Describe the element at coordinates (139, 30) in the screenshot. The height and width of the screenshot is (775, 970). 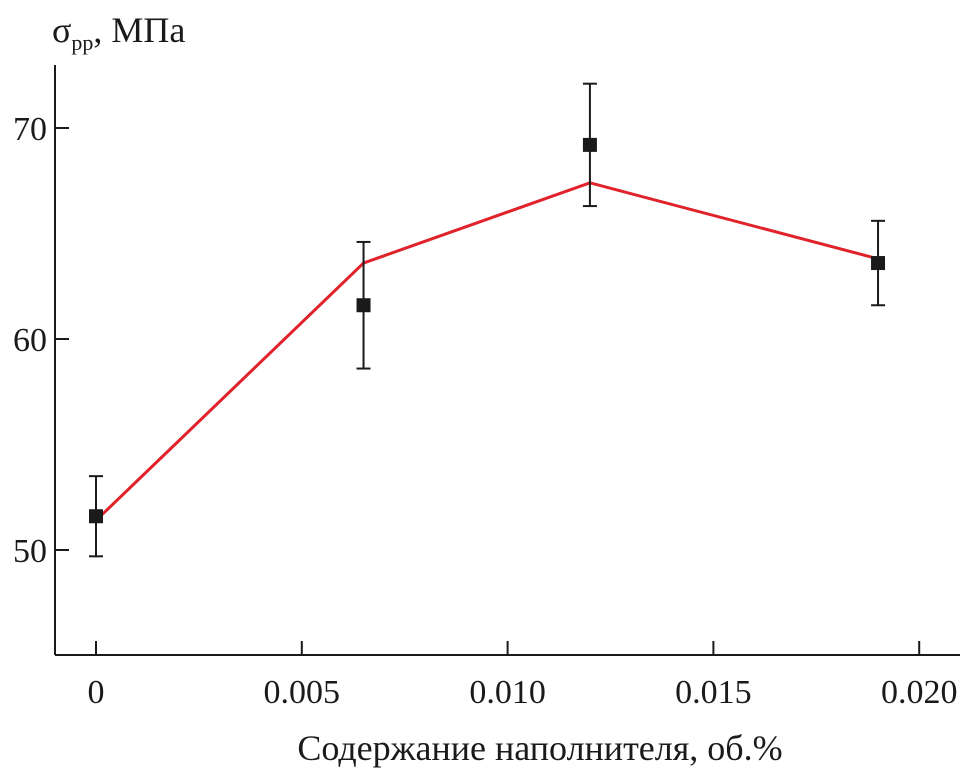
I see `y-axis-title-unit: , МПа` at that location.